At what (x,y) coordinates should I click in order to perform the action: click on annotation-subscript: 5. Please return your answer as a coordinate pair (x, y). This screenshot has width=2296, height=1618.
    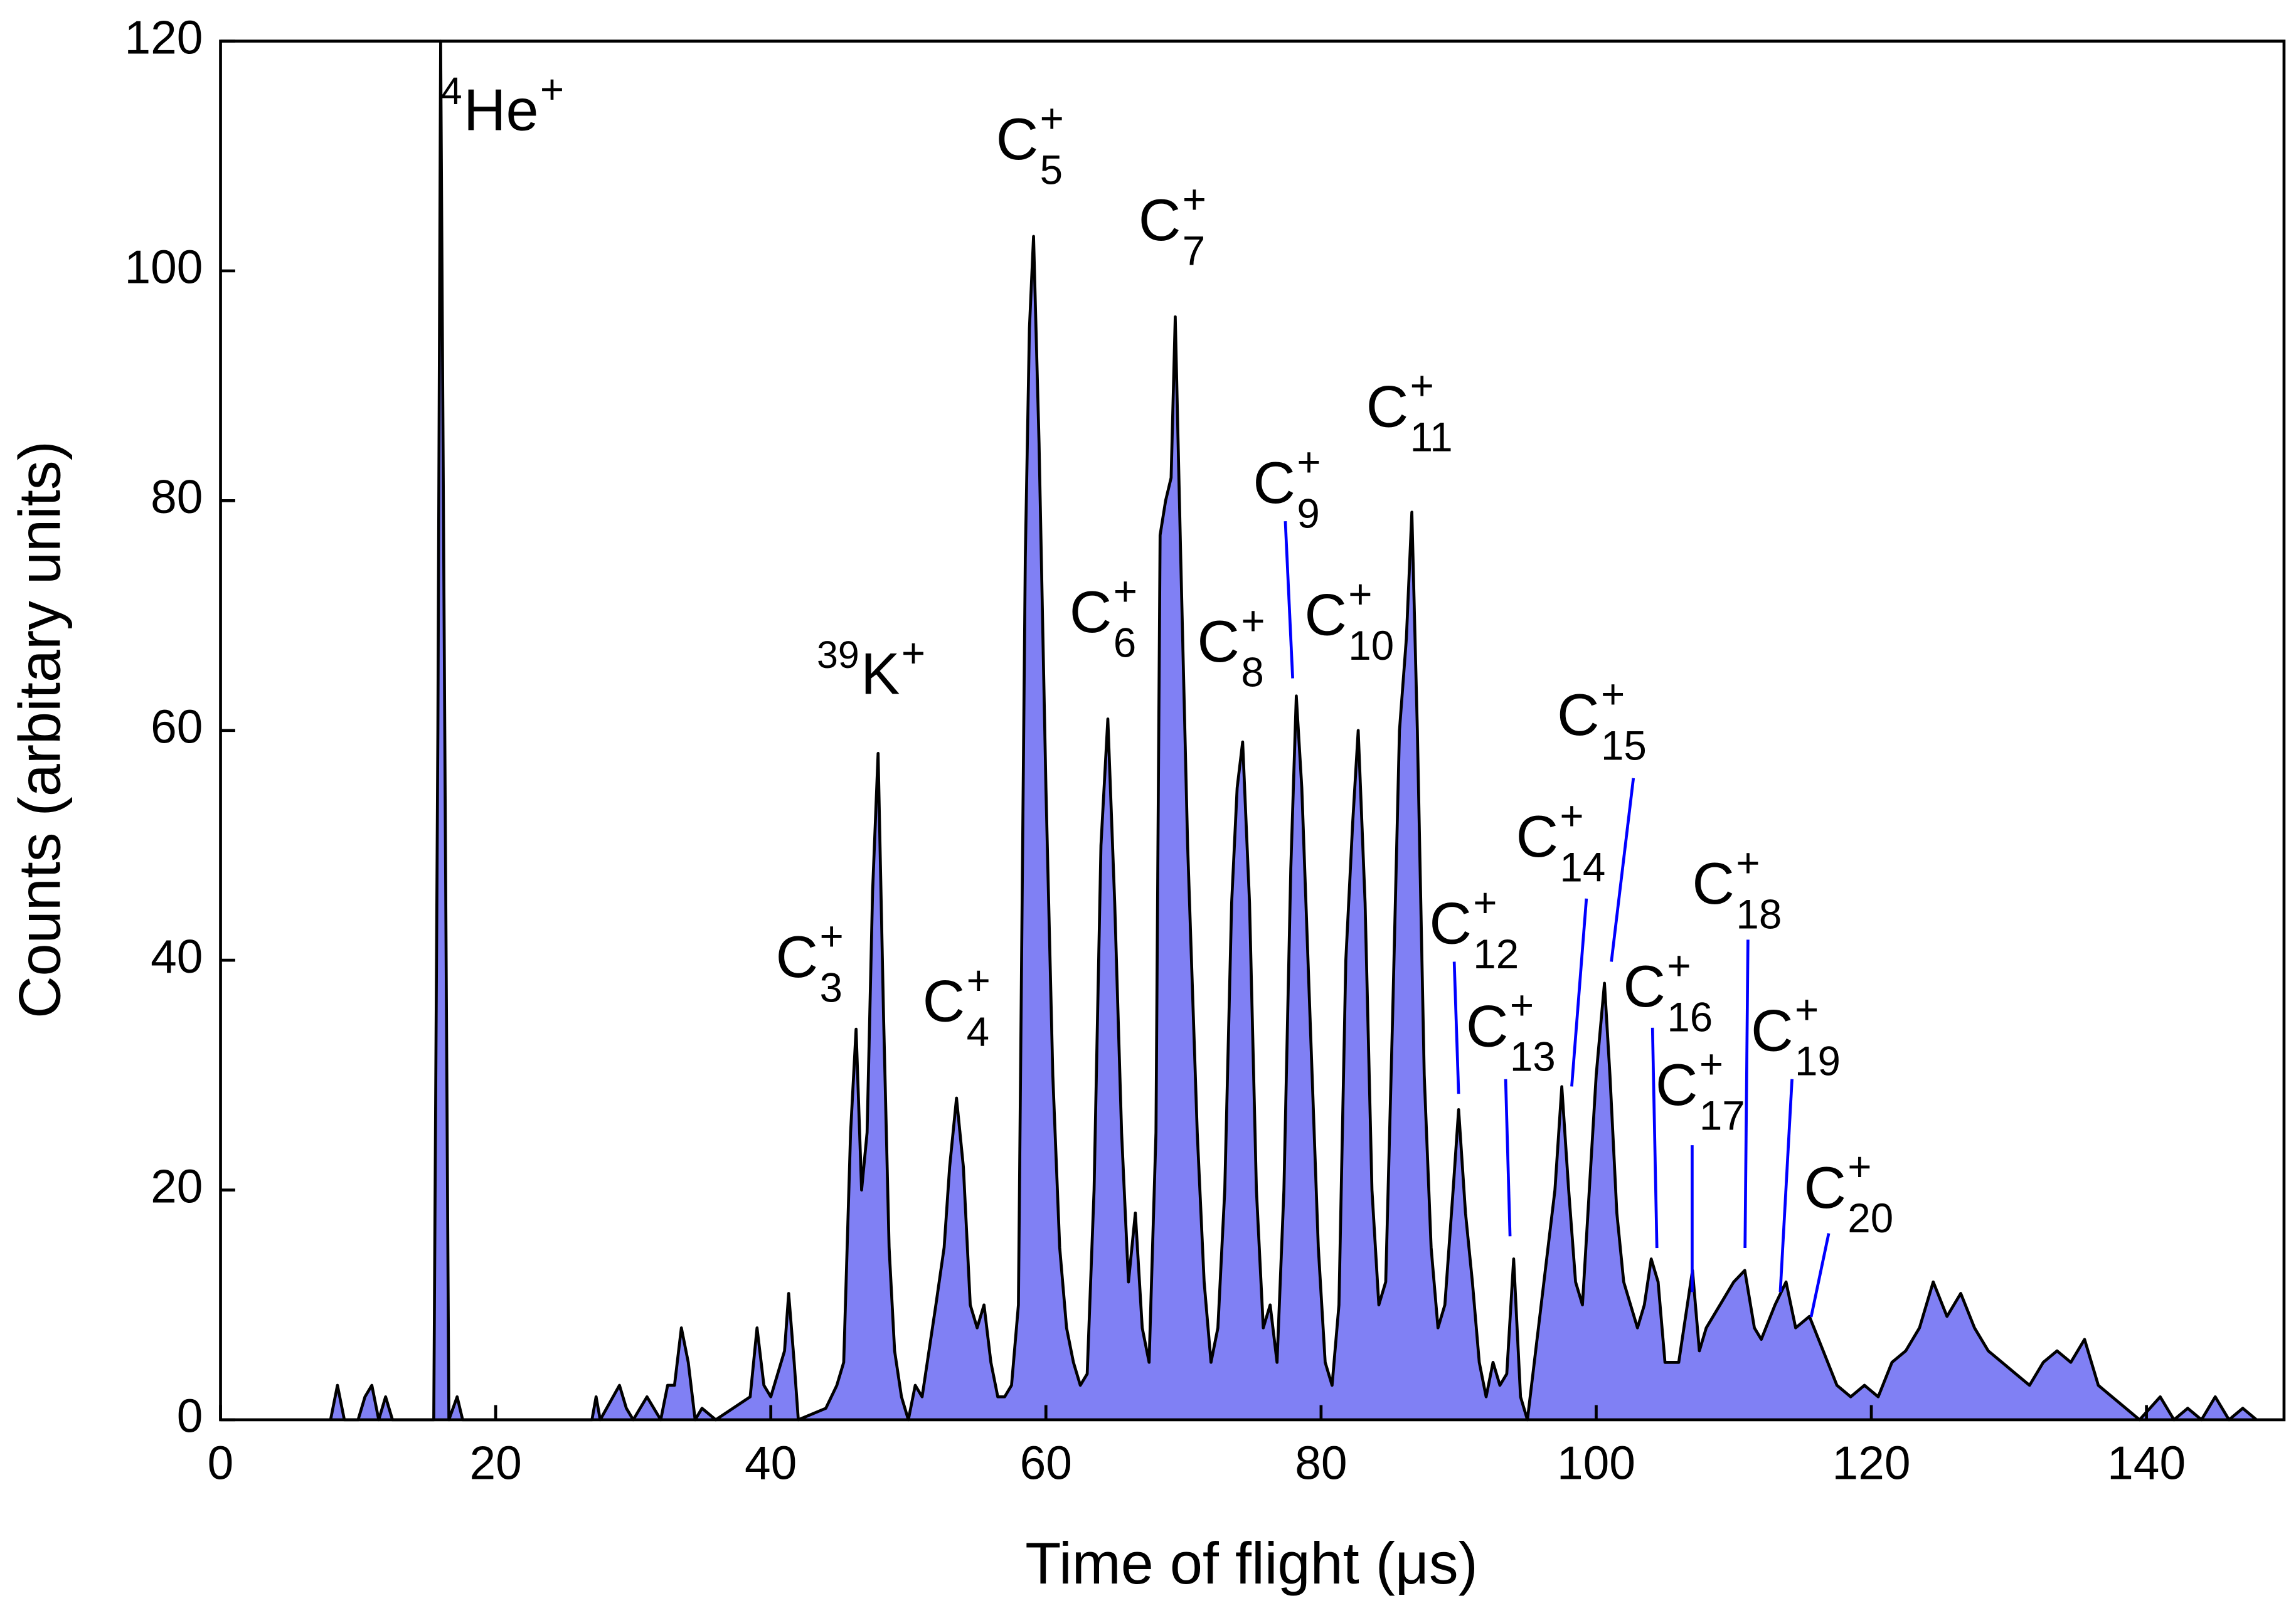
    Looking at the image, I should click on (1051, 170).